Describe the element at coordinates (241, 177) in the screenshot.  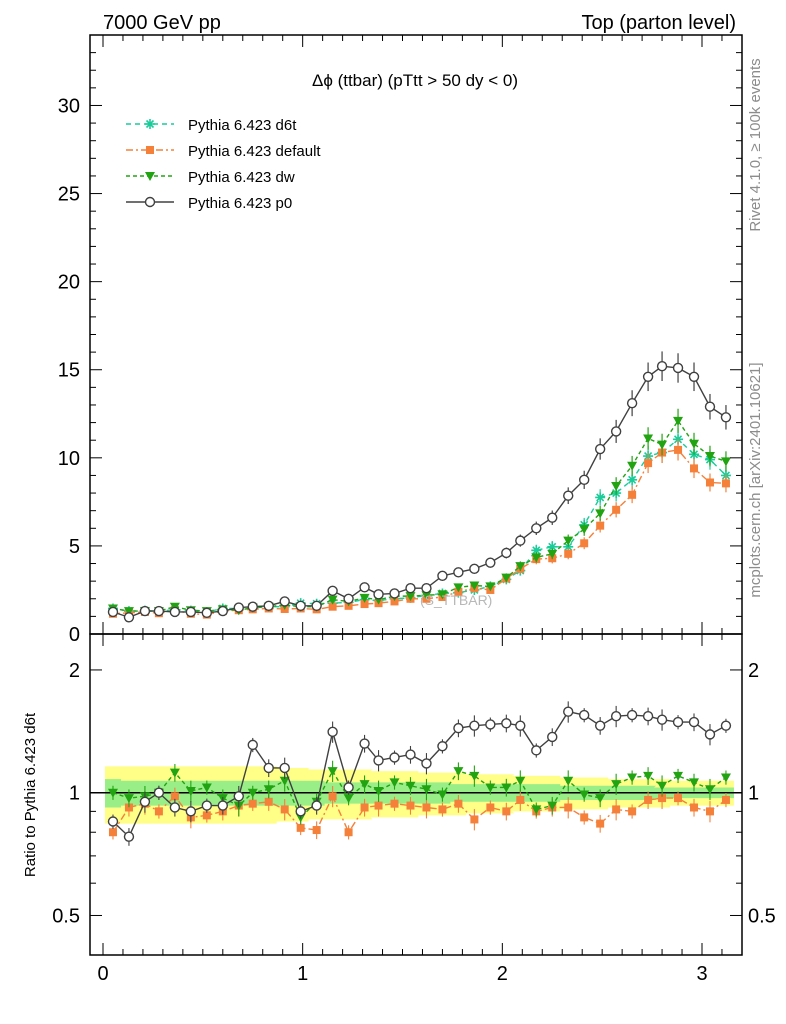
I see `legend-label-dw: Pythia 6.423 dw` at that location.